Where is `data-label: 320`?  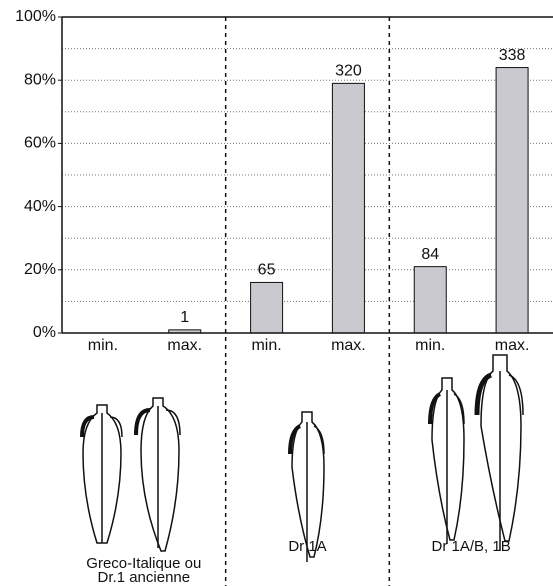
data-label: 320 is located at coordinates (348, 71).